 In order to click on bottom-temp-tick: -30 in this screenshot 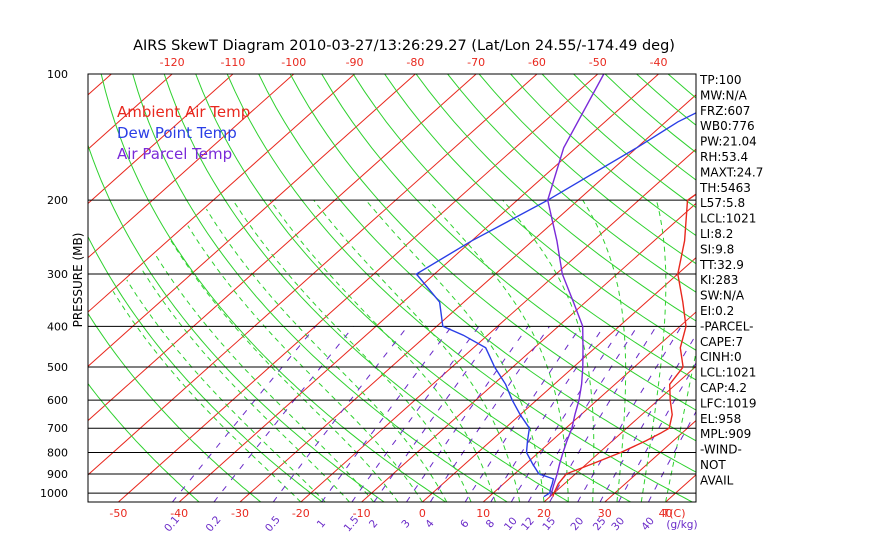, I will do `click(240, 513)`.